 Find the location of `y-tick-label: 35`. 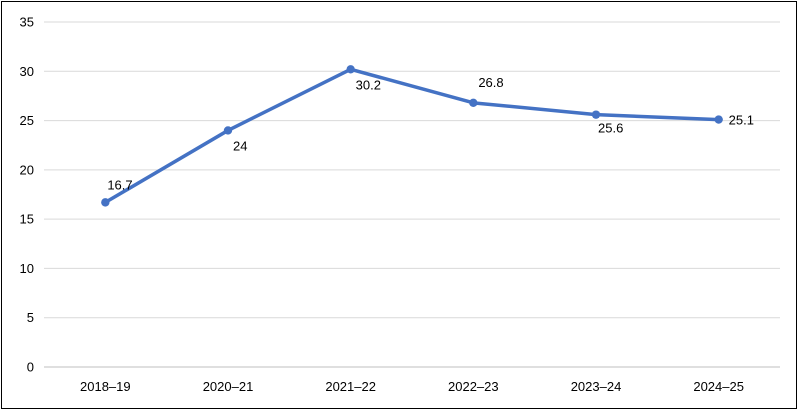

y-tick-label: 35 is located at coordinates (27, 22).